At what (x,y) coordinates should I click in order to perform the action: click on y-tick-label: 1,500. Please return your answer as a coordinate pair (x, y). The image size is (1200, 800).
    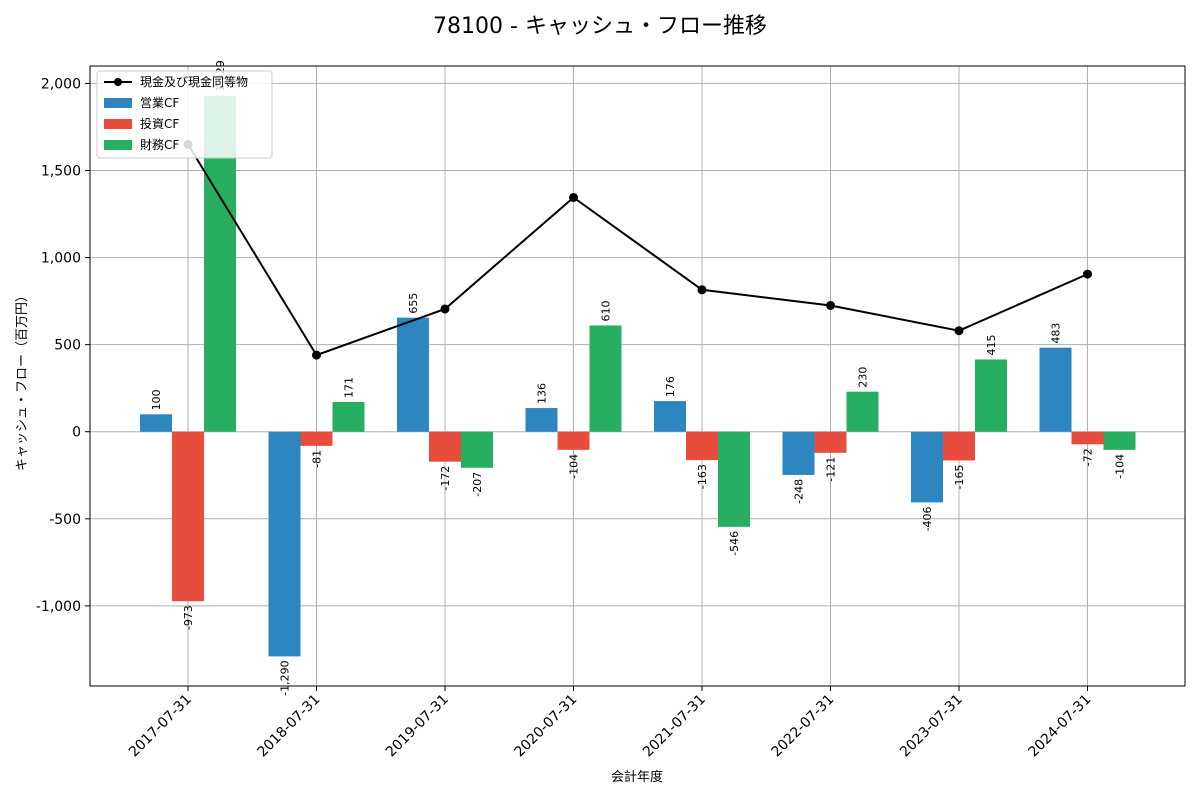
    Looking at the image, I should click on (61, 171).